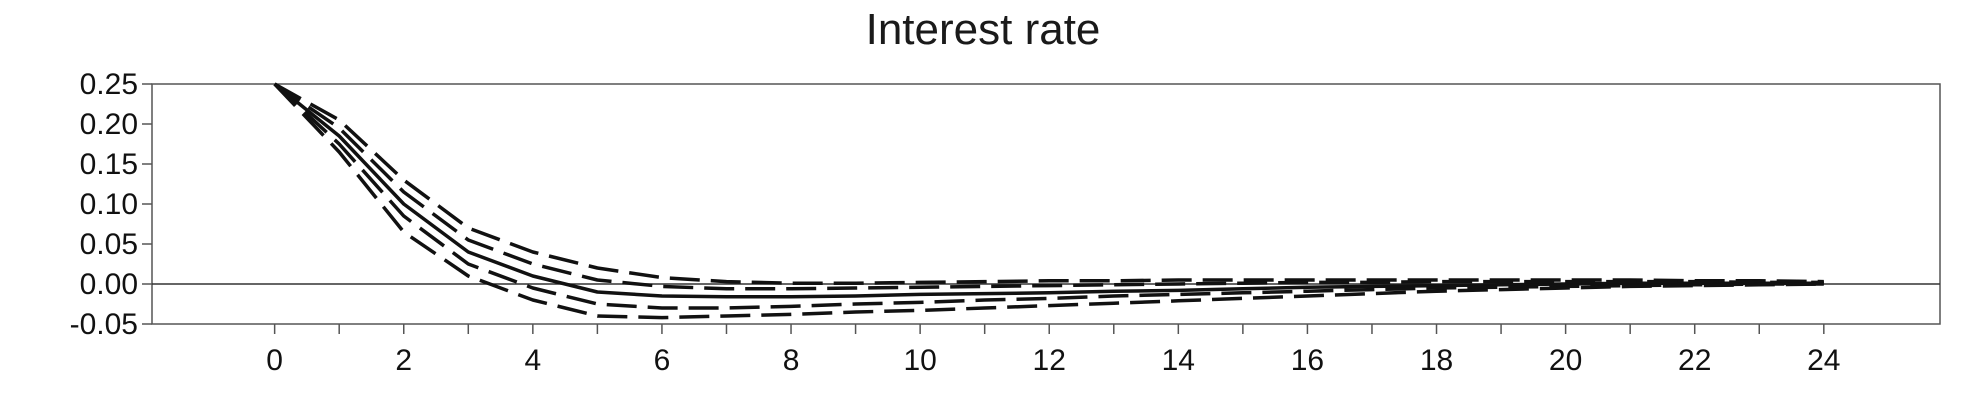 The width and height of the screenshot is (1966, 409). What do you see at coordinates (983, 29) in the screenshot?
I see `chart-title: Interest rate` at bounding box center [983, 29].